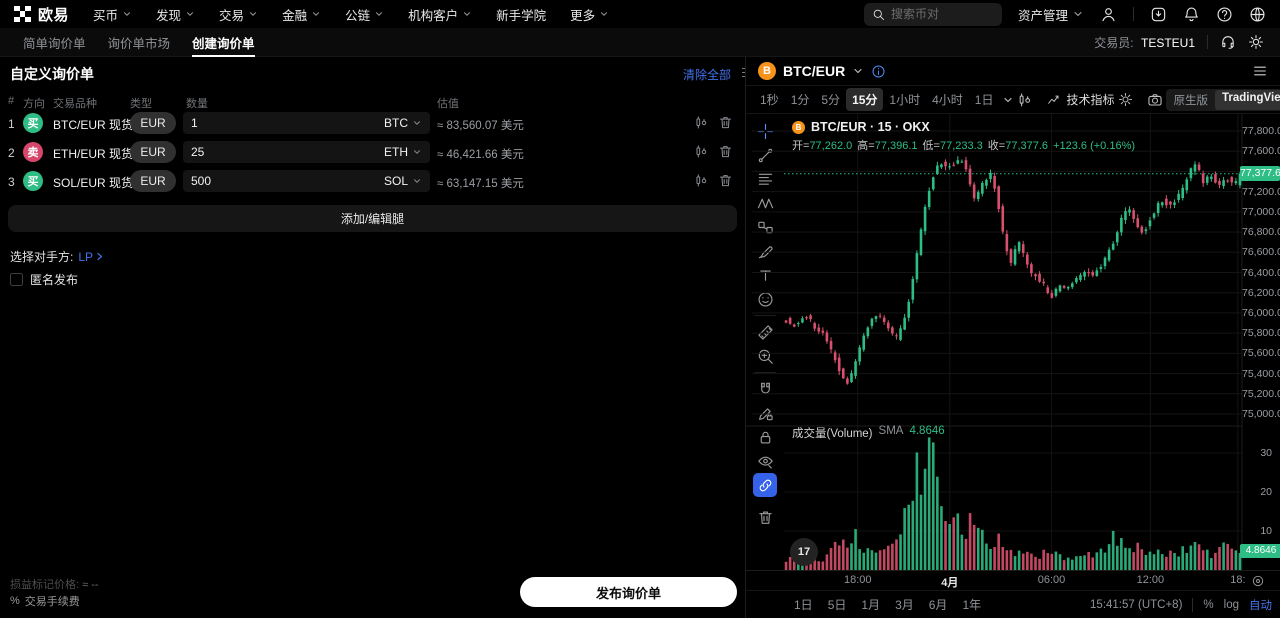 The image size is (1280, 618). Describe the element at coordinates (1247, 99) in the screenshot. I see `tradingview-version-button: TradingView` at that location.